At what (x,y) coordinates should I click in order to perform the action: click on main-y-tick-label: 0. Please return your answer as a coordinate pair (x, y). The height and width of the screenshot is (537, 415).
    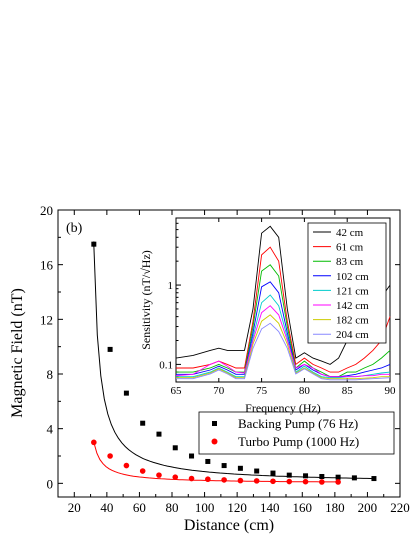
    Looking at the image, I should click on (50, 483).